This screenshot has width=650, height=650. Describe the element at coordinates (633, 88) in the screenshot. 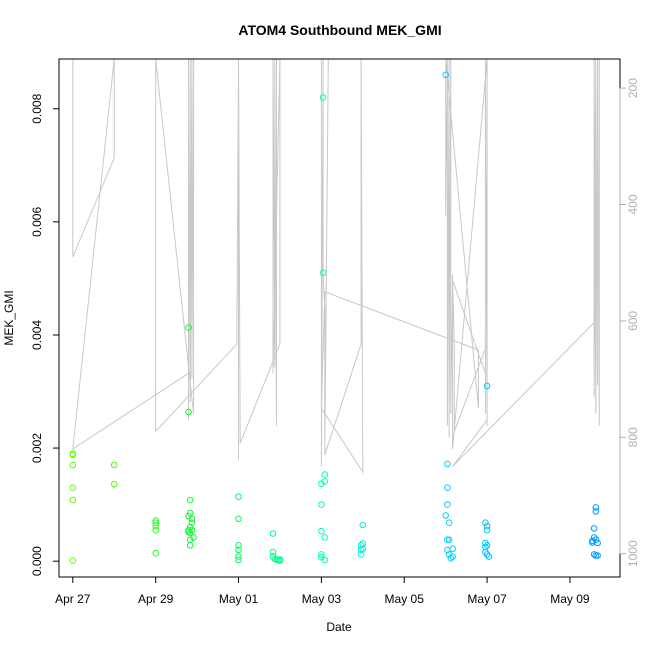

I see `right-tick-label: 200` at that location.